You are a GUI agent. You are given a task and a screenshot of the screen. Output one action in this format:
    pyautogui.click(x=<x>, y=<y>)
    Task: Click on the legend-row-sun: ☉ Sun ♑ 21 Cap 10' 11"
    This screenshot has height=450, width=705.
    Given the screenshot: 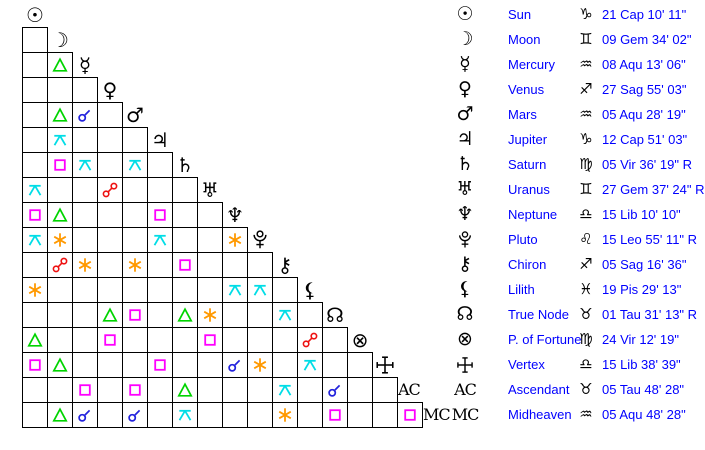 What is the action you would take?
    pyautogui.click(x=352, y=14)
    